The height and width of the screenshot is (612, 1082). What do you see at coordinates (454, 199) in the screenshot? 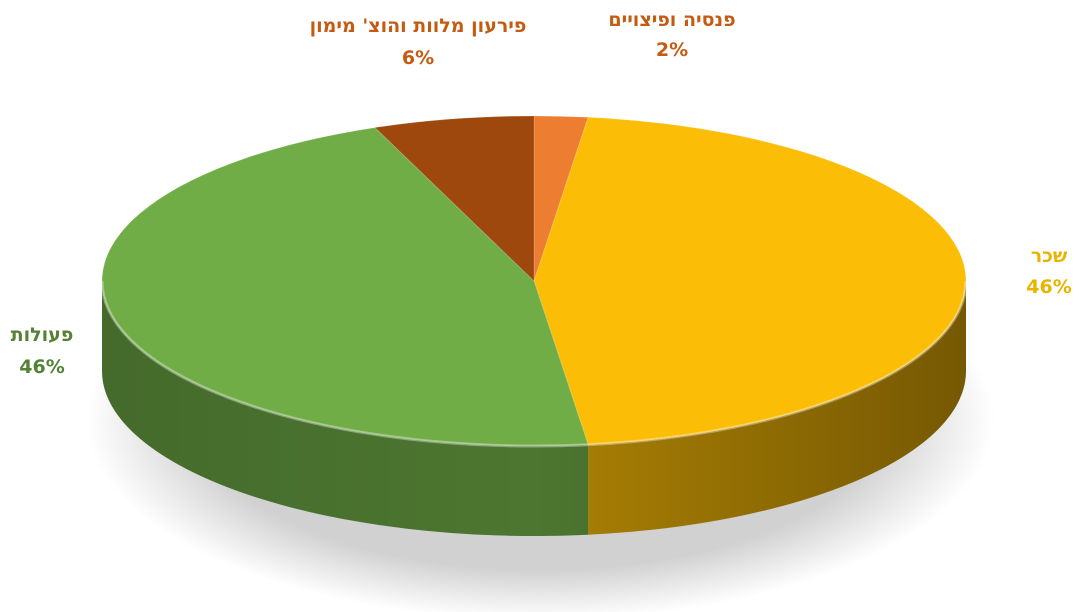
I see `pie-slice-loans` at bounding box center [454, 199].